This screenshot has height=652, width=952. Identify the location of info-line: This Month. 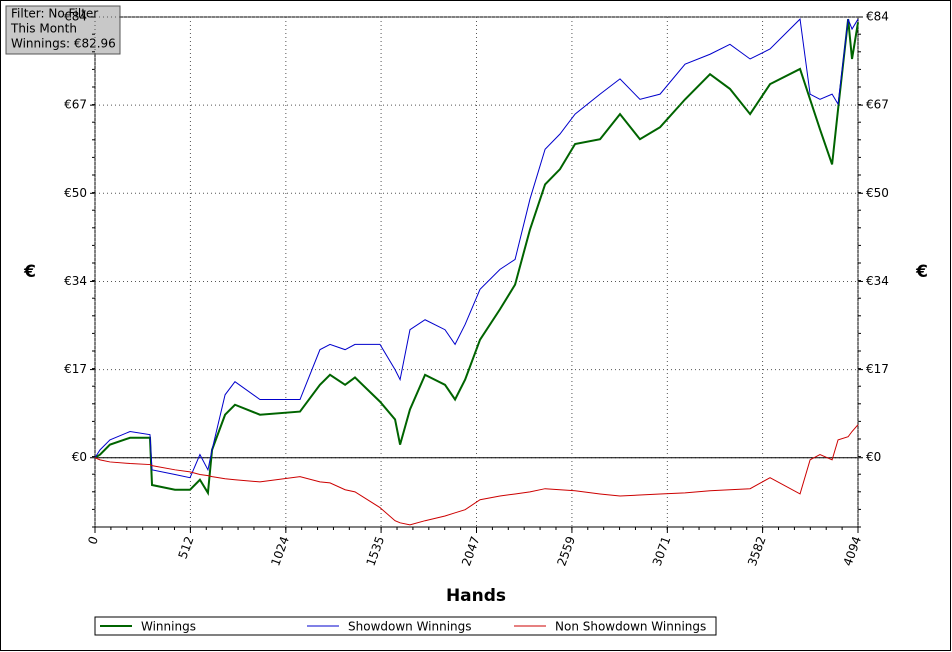
(43, 29).